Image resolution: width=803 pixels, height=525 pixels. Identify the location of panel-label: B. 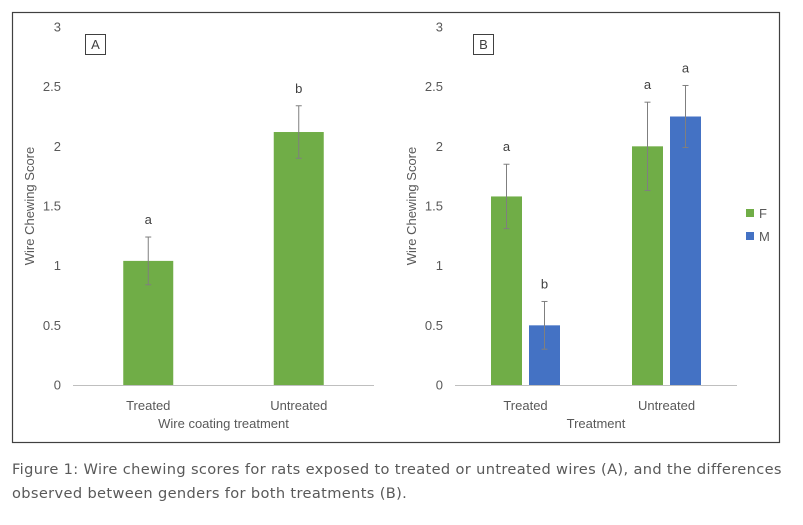
(483, 44).